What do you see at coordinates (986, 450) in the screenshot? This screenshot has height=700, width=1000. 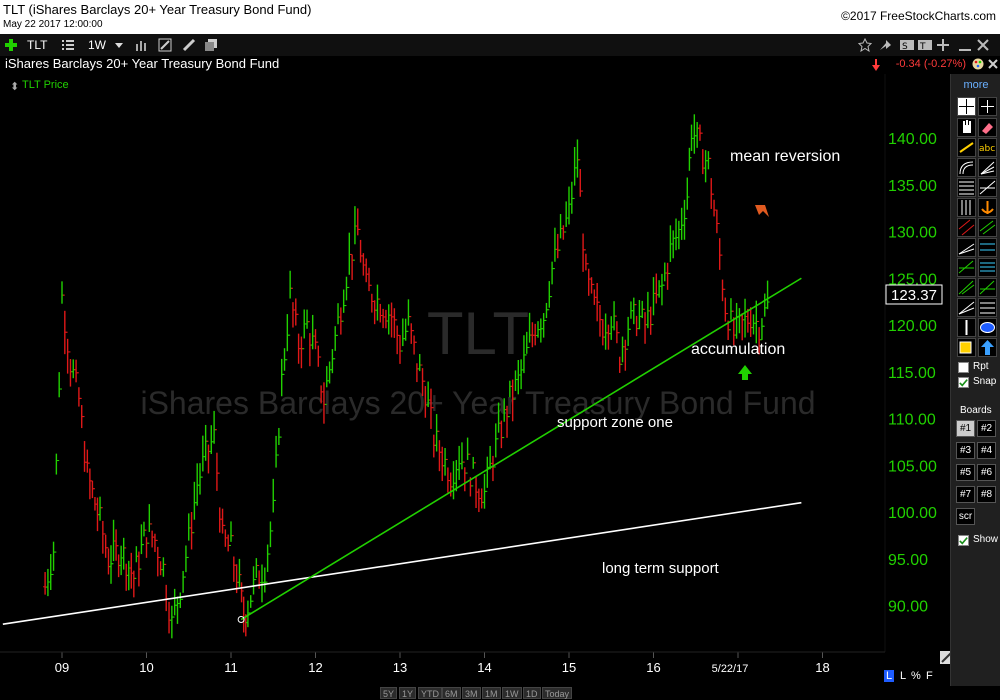 I see `board-4-button: #4` at bounding box center [986, 450].